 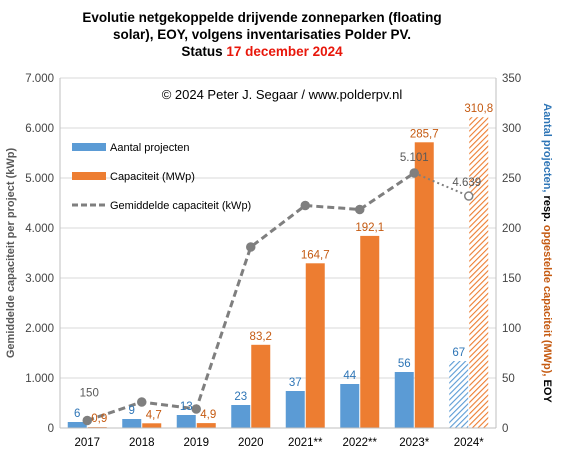 What do you see at coordinates (203, 51) in the screenshot?
I see `title-status-prefix: Status` at bounding box center [203, 51].